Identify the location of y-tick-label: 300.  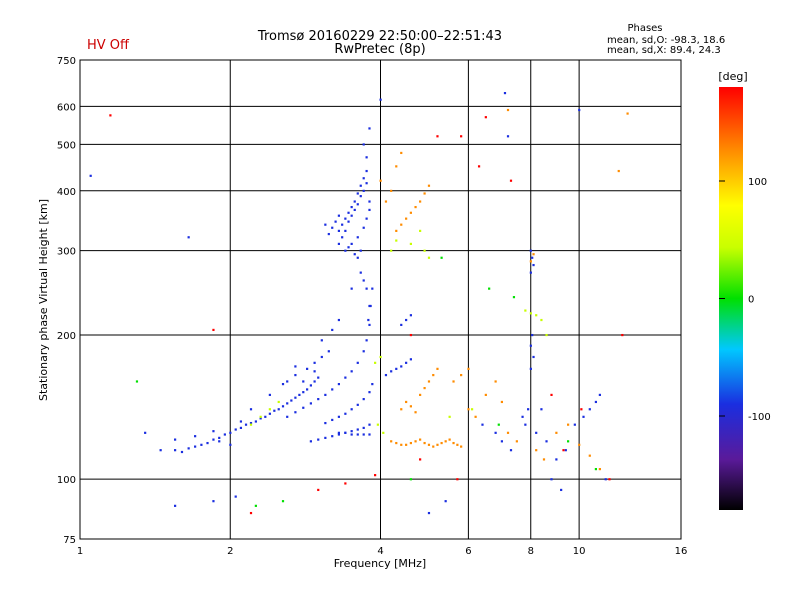
(66, 252).